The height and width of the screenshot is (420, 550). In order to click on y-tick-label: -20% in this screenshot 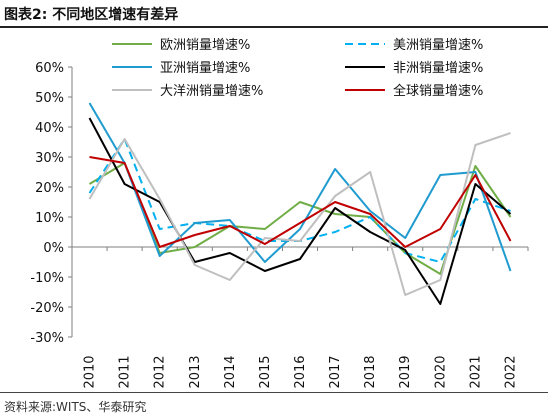, I will do `click(47, 308)`.